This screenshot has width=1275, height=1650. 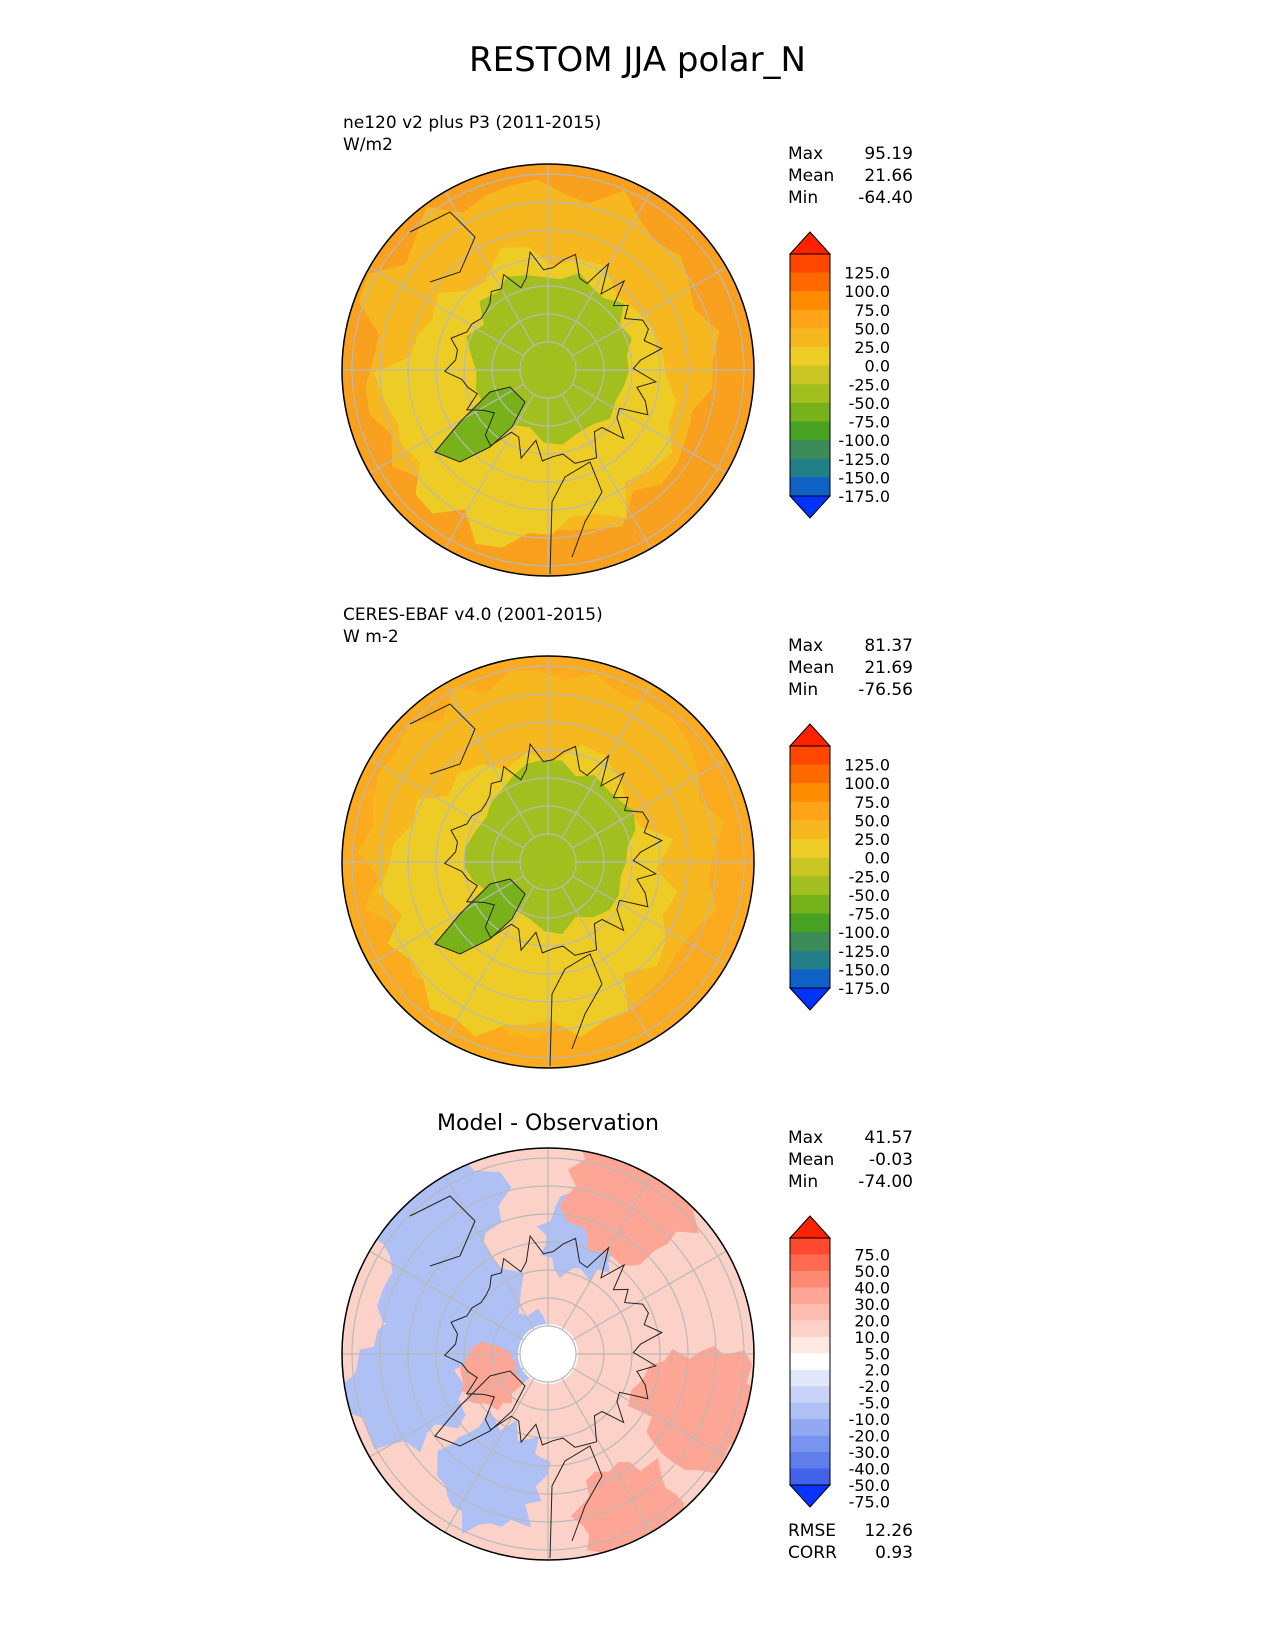 I want to click on colorbar1-tick-label: -50.0, so click(x=869, y=895).